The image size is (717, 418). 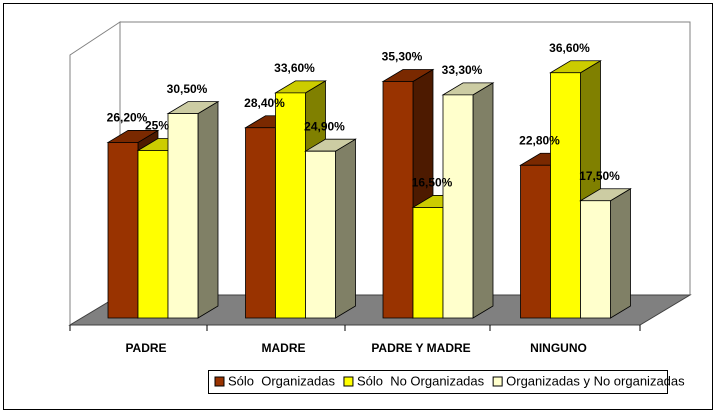 What do you see at coordinates (421, 380) in the screenshot?
I see `legend-label: Sólo No Organizadas` at bounding box center [421, 380].